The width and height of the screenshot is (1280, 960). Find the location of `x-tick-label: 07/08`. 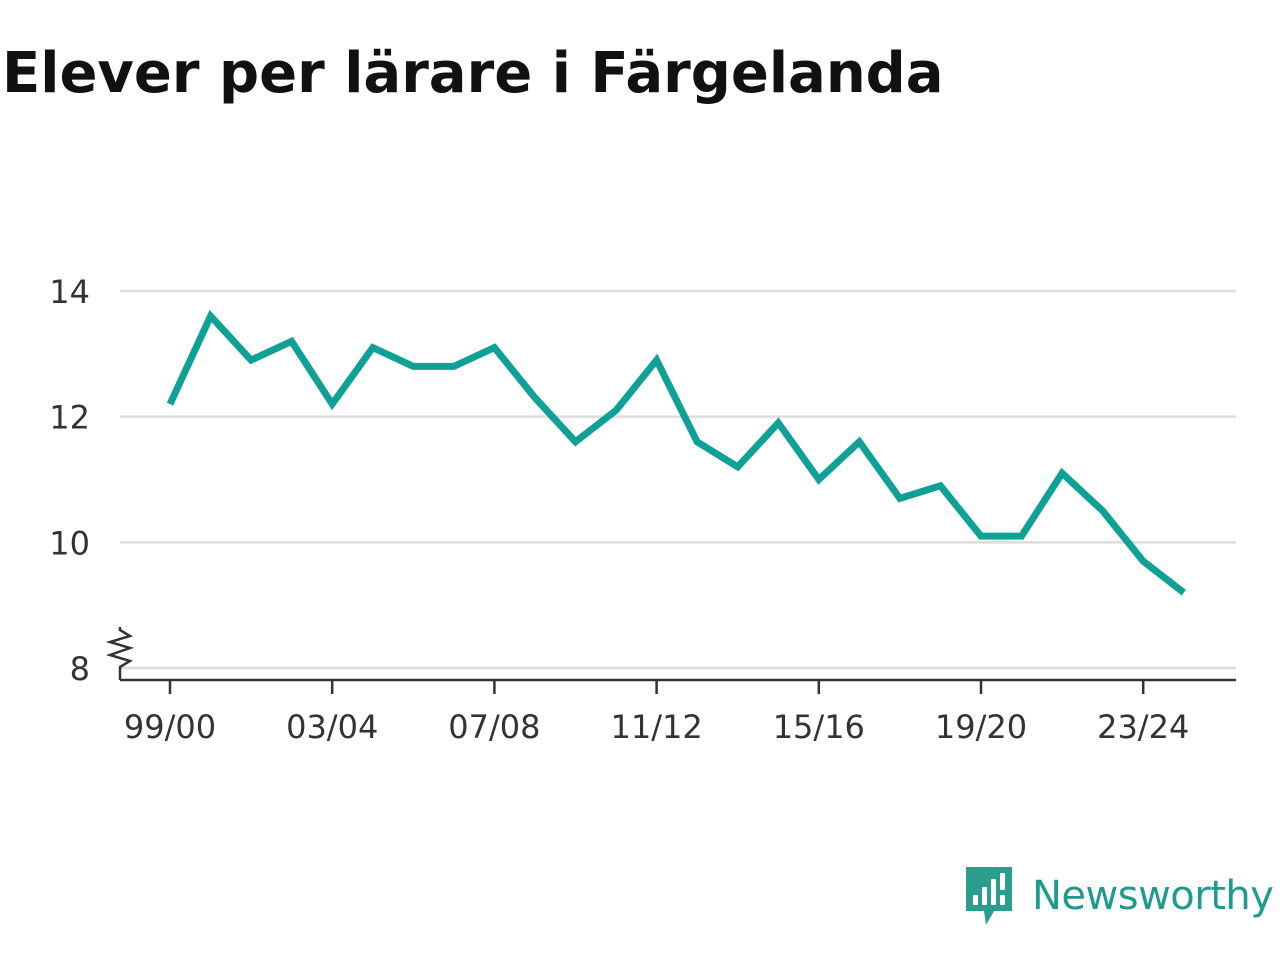

x-tick-label: 07/08 is located at coordinates (494, 727).